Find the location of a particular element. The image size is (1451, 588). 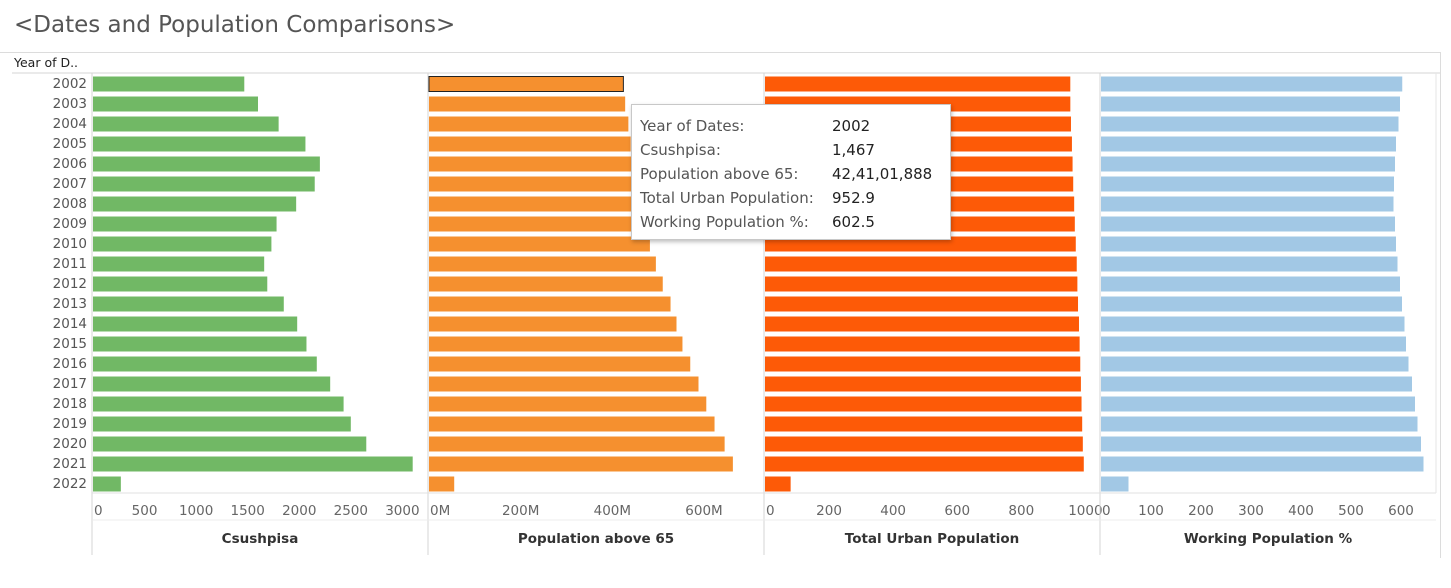

bar-csushpisa-2010 is located at coordinates (182, 244).